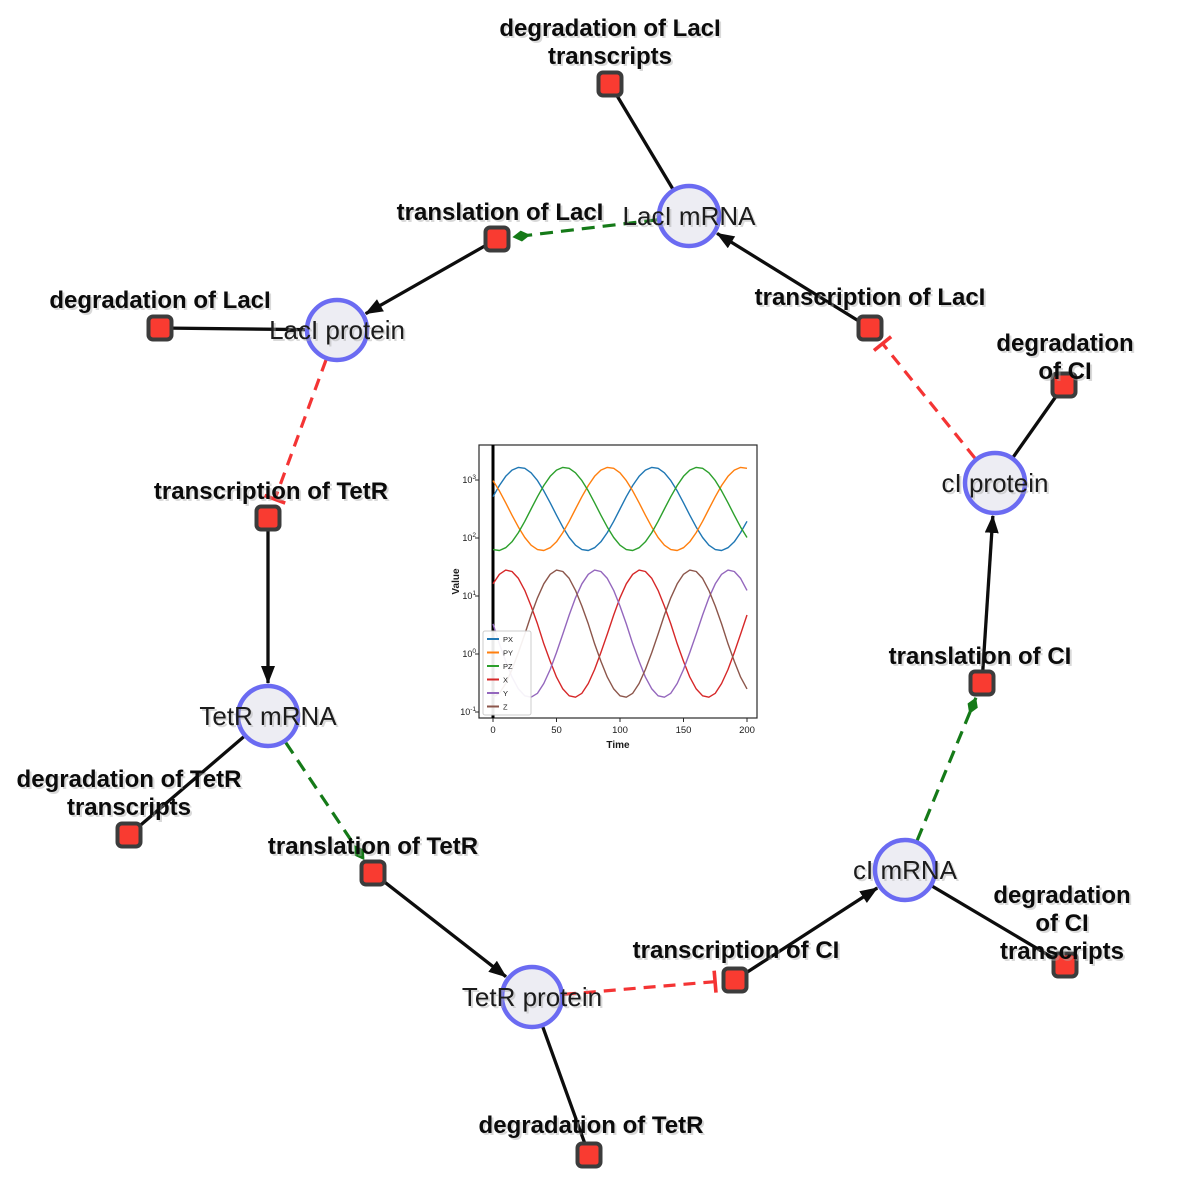  Describe the element at coordinates (982, 683) in the screenshot. I see `reaction-node-translation-ci` at that location.